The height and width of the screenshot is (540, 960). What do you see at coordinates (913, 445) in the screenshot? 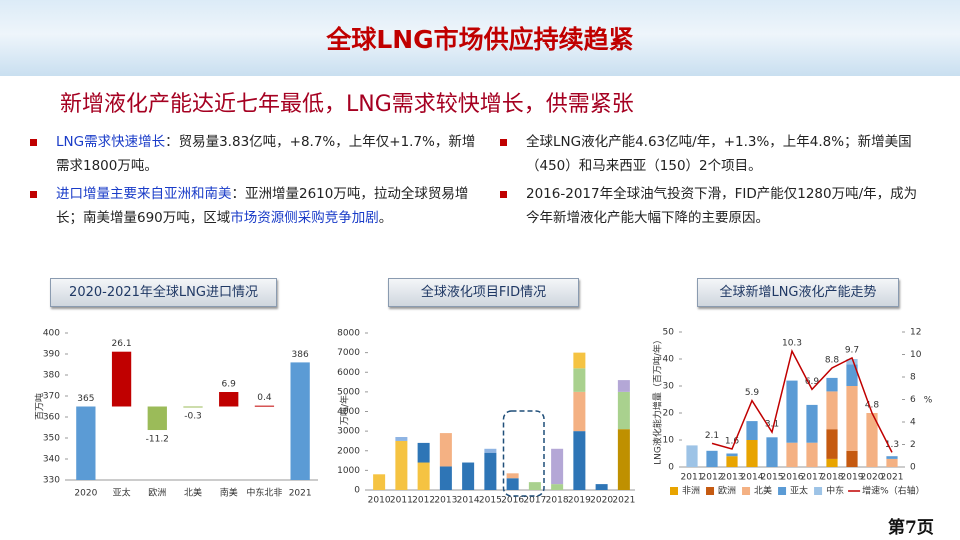
I see `y-tick-label: 2` at bounding box center [913, 445].